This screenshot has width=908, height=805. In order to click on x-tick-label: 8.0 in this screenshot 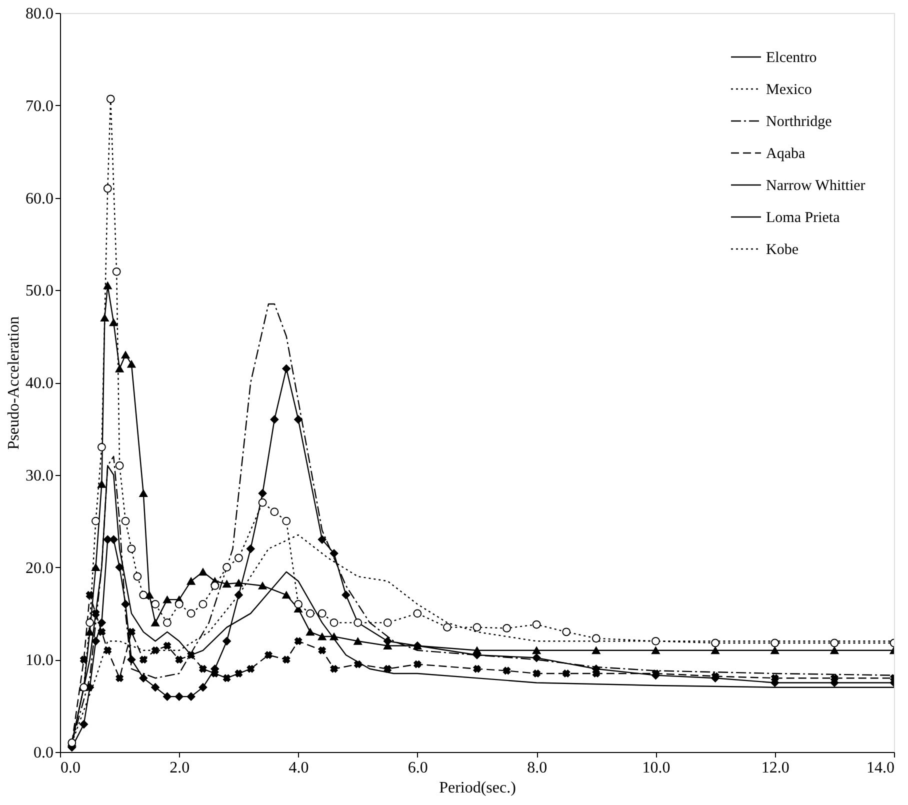, I will do `click(537, 768)`.